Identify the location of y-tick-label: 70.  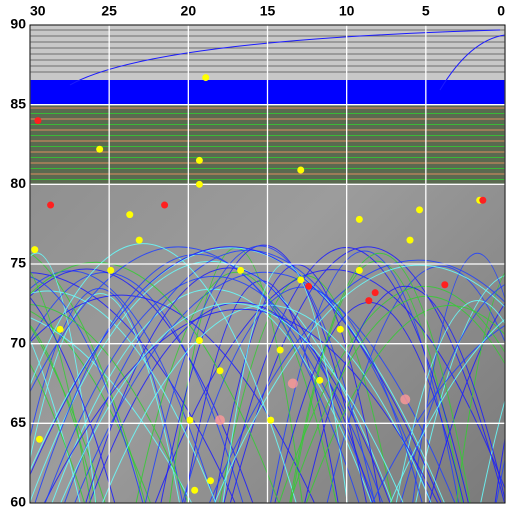
(18, 342).